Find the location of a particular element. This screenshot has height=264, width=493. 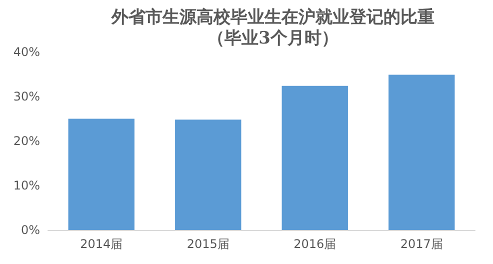

y-tick-label: 10% is located at coordinates (26, 185).